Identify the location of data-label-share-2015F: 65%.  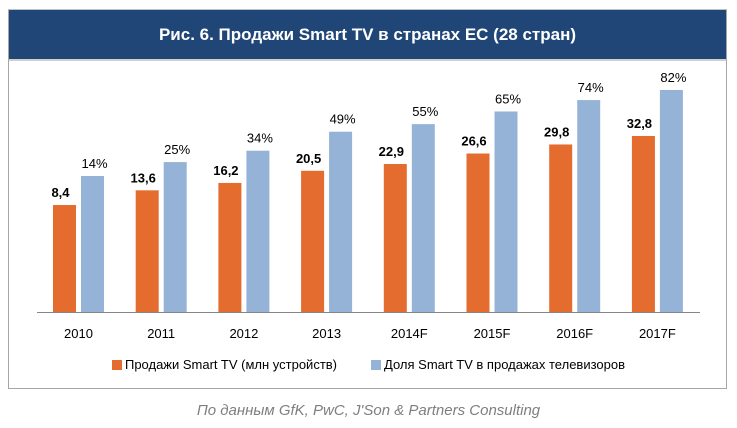
(508, 98).